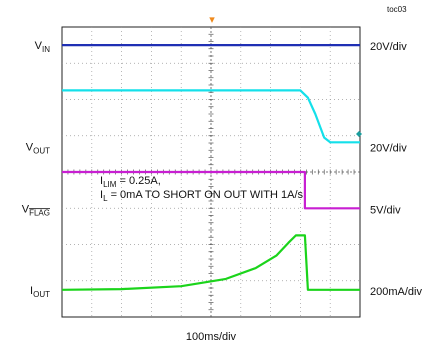  I want to click on ground-marker-icon, so click(359, 133).